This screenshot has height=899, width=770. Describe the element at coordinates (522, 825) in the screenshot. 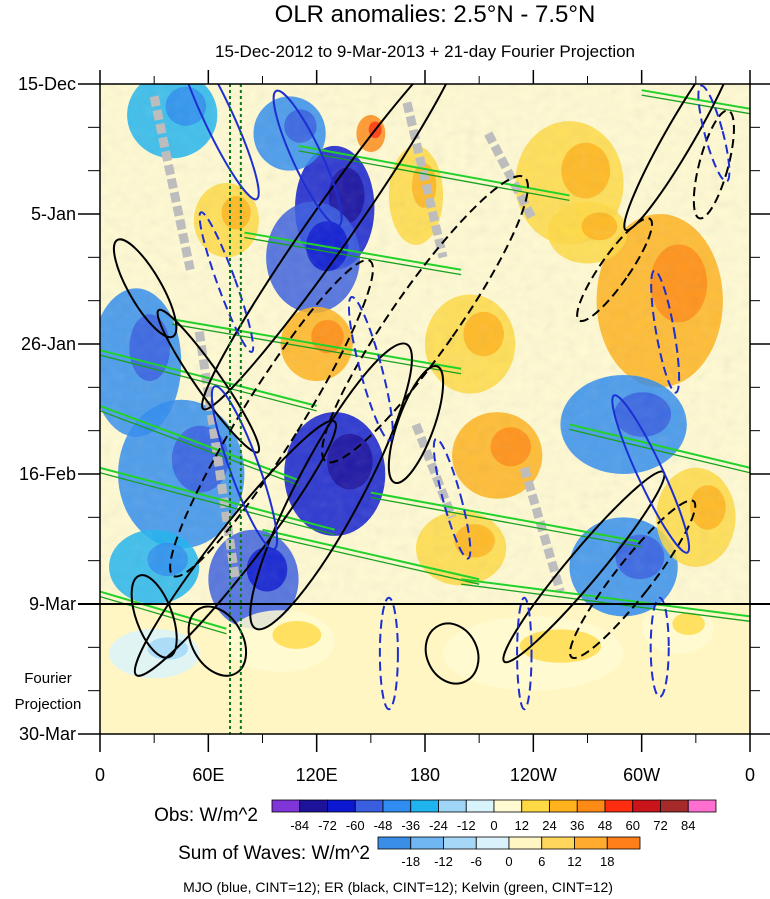

I see `obs-colorbar-tick-label: 12` at that location.